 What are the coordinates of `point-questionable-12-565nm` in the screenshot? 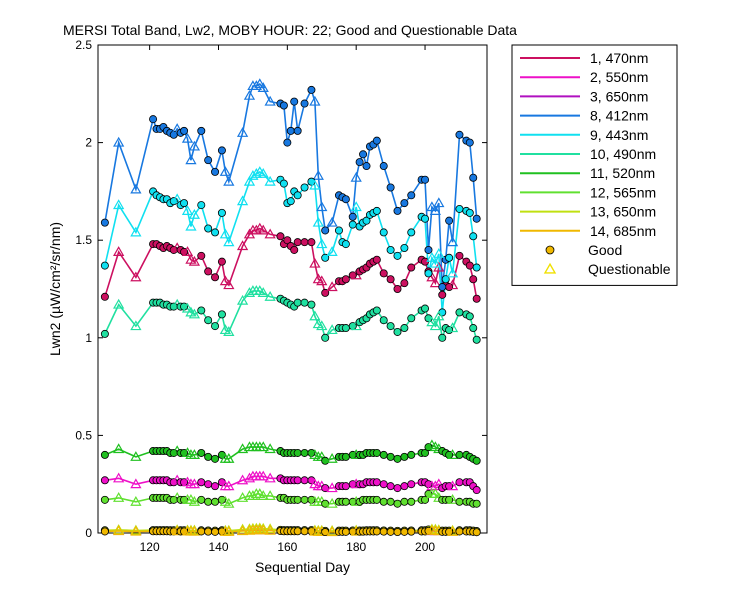 It's located at (229, 502).